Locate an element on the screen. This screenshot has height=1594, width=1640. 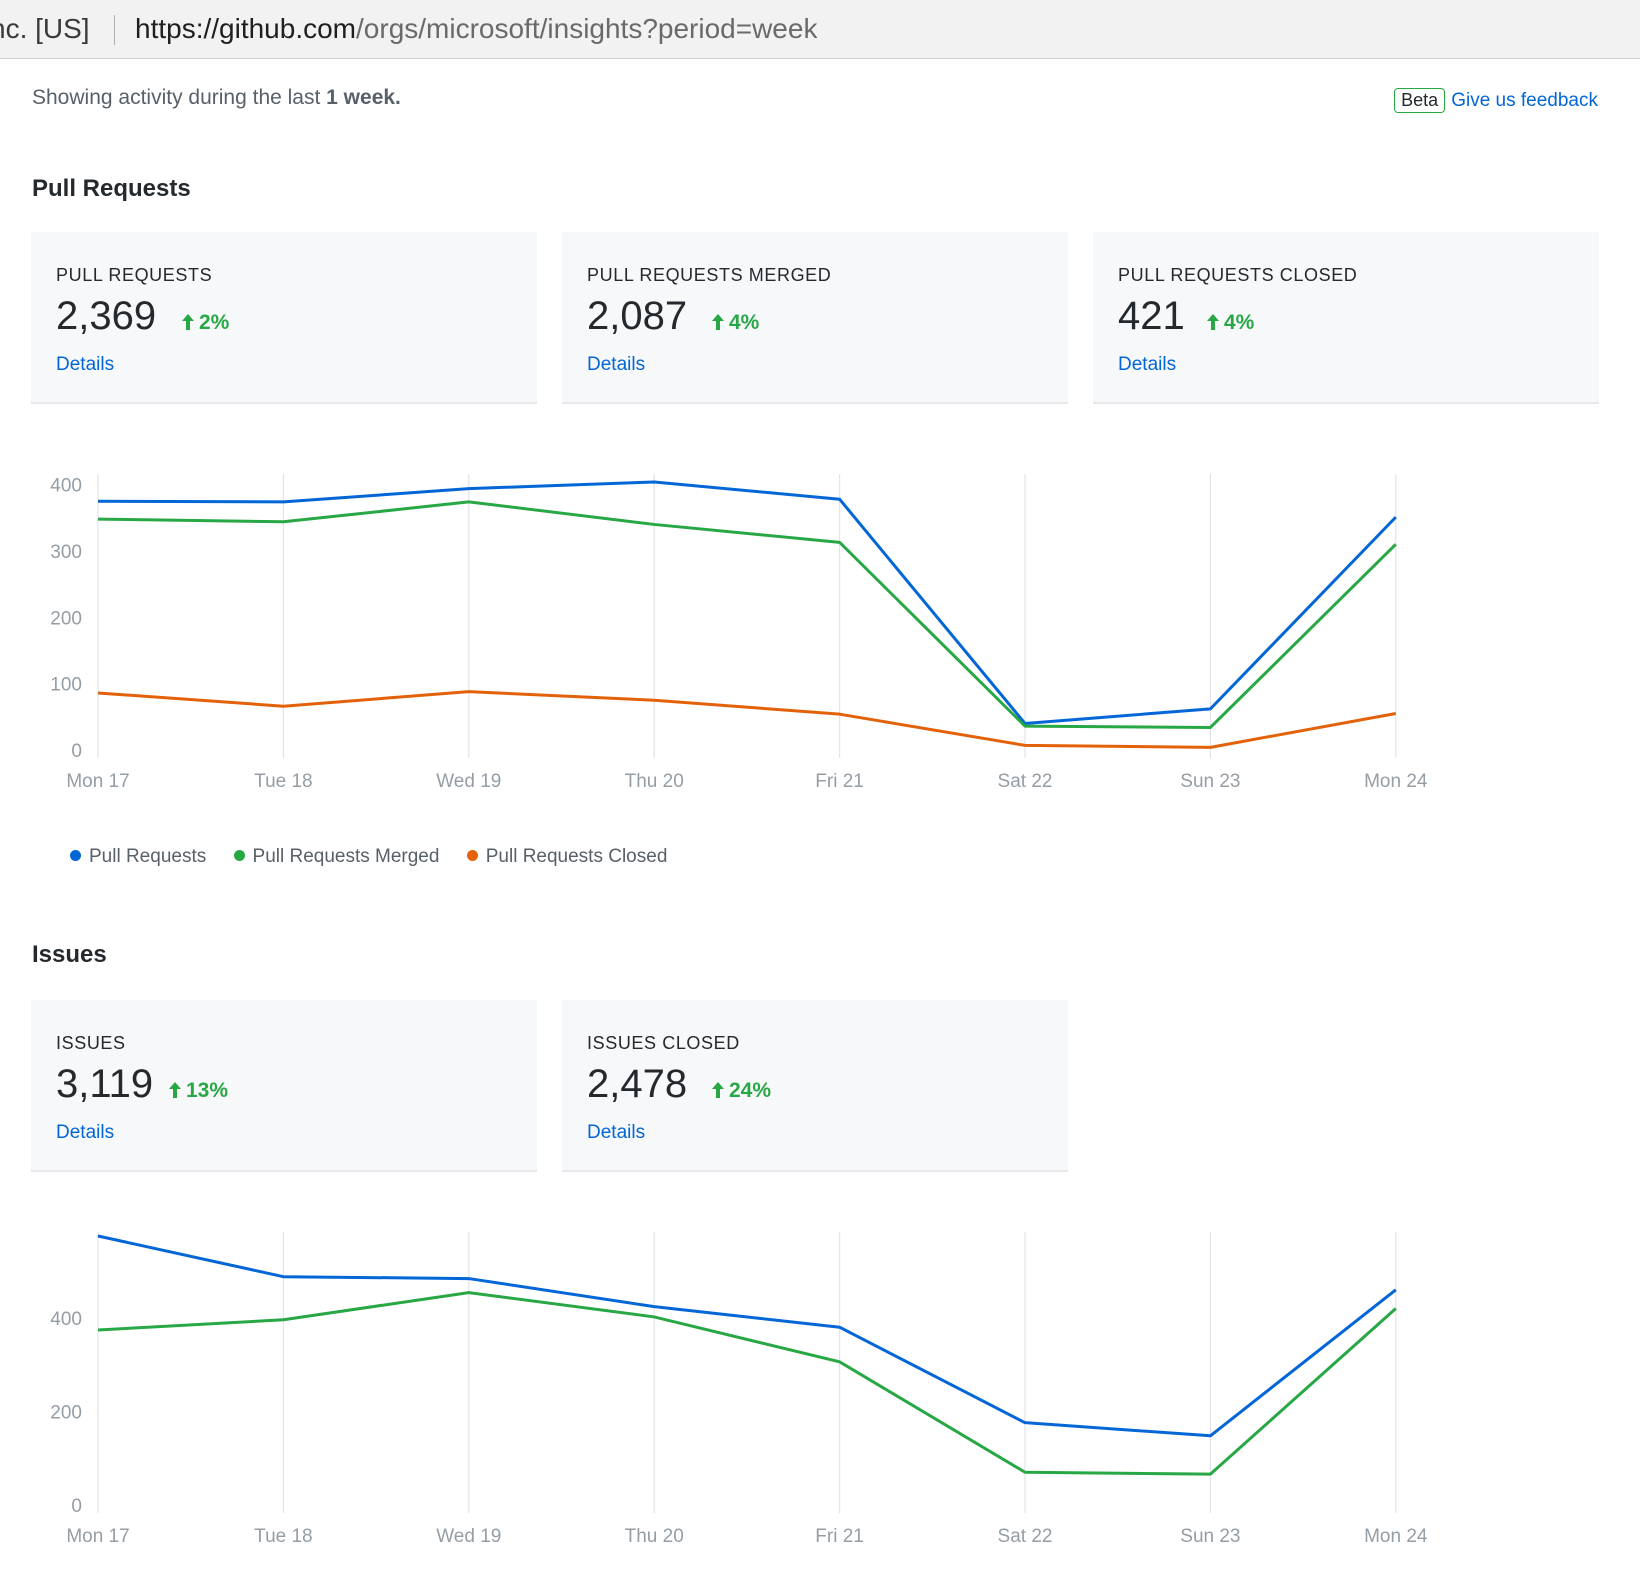
card-value: 2,369 is located at coordinates (106, 316).